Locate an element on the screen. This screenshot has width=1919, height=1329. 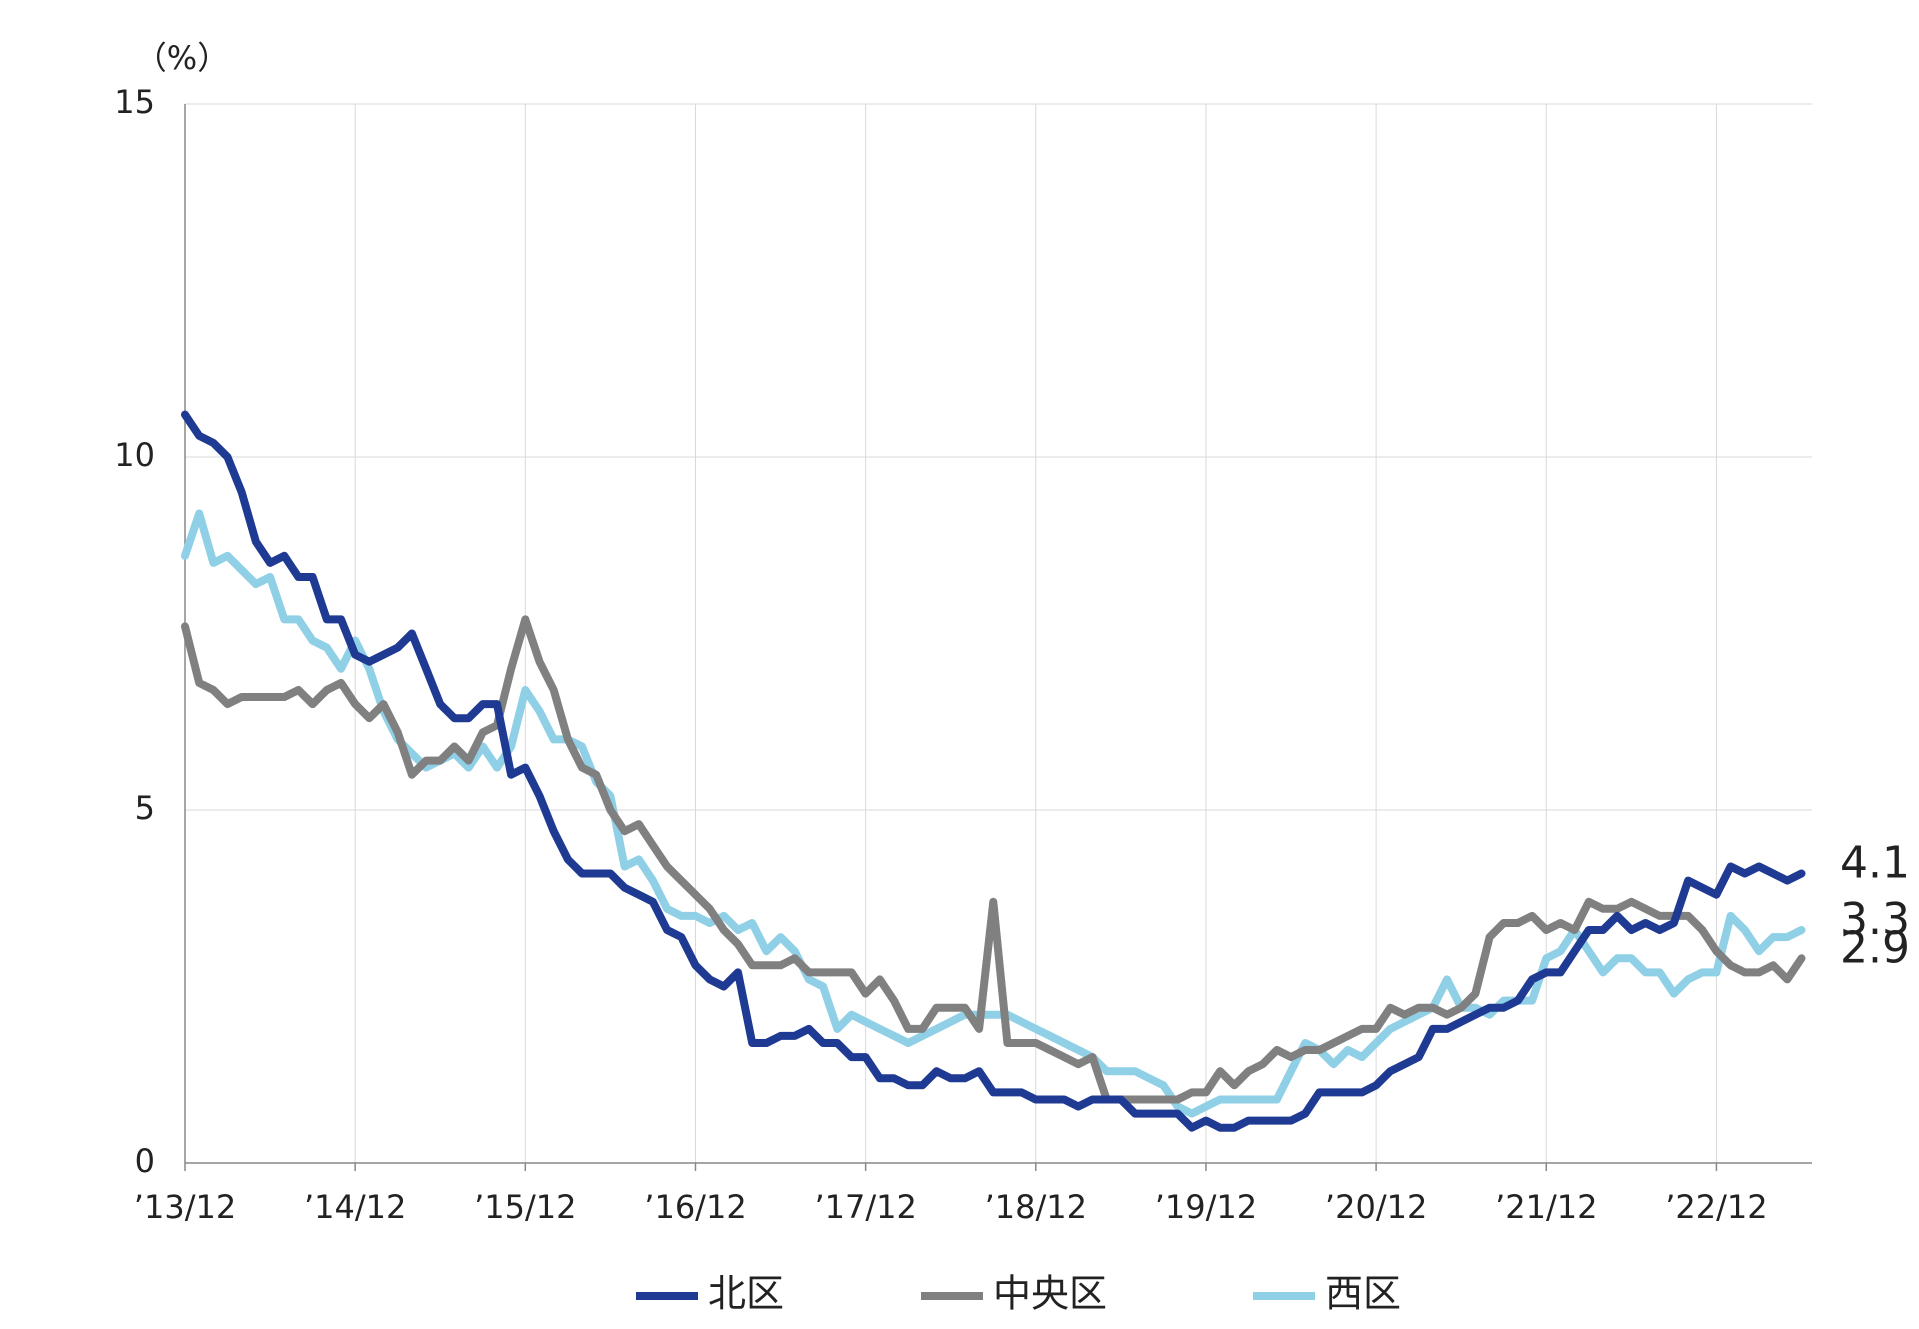
y-tick-label: 15 is located at coordinates (134, 102).